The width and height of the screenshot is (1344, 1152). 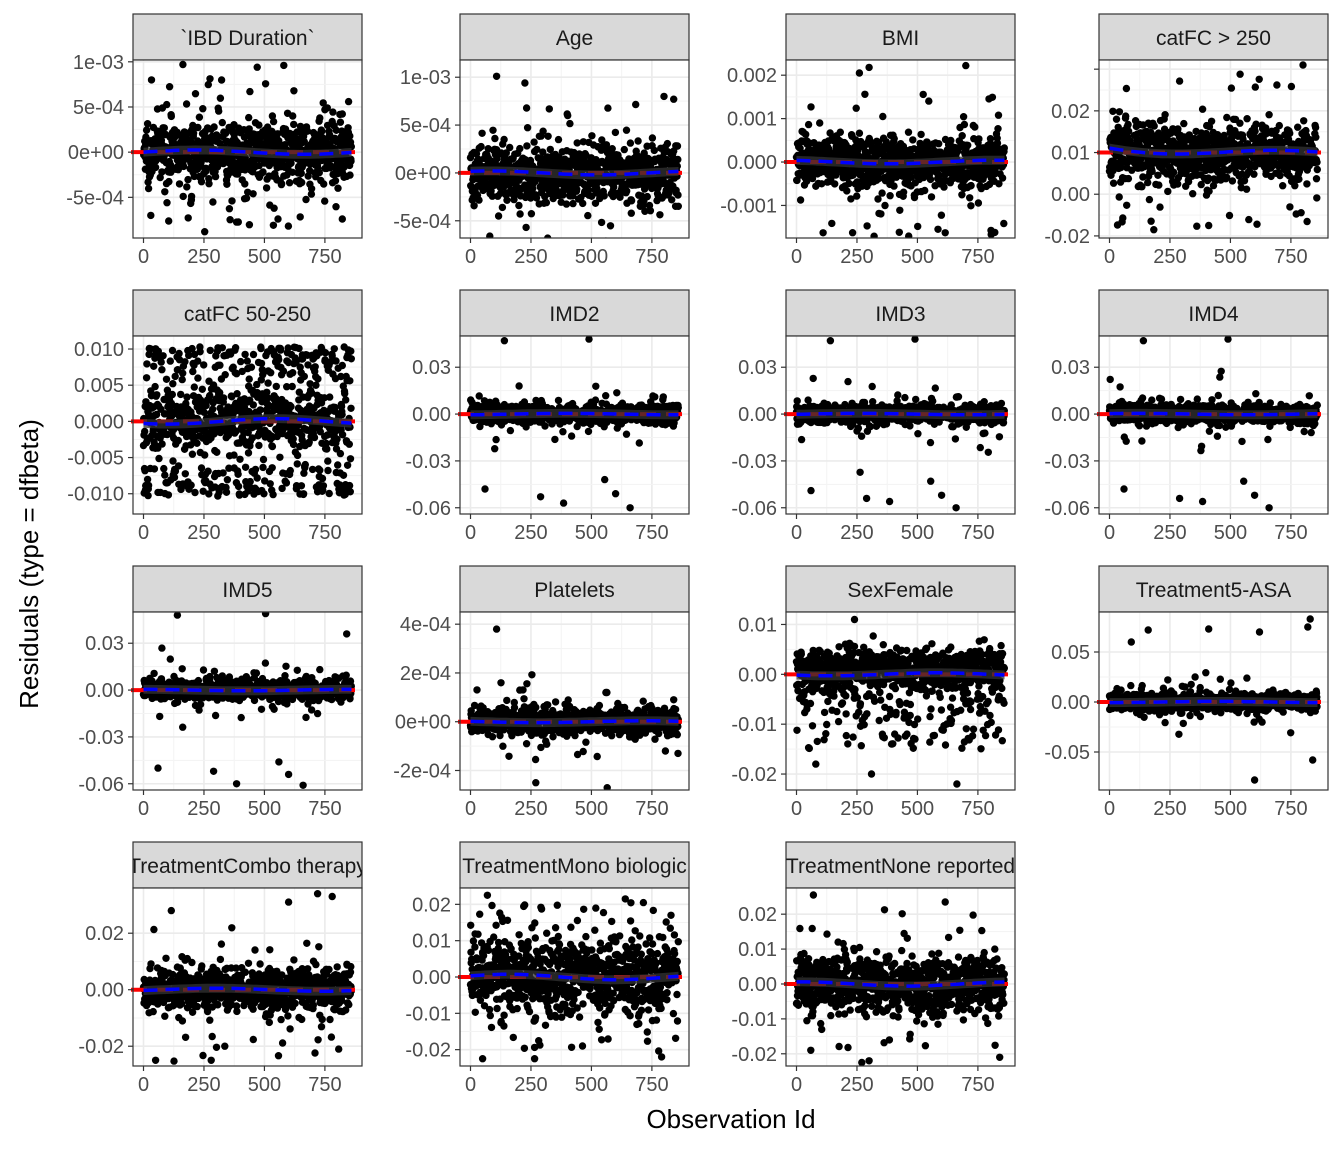 What do you see at coordinates (752, 76) in the screenshot?
I see `y-tick-label: 0.002` at bounding box center [752, 76].